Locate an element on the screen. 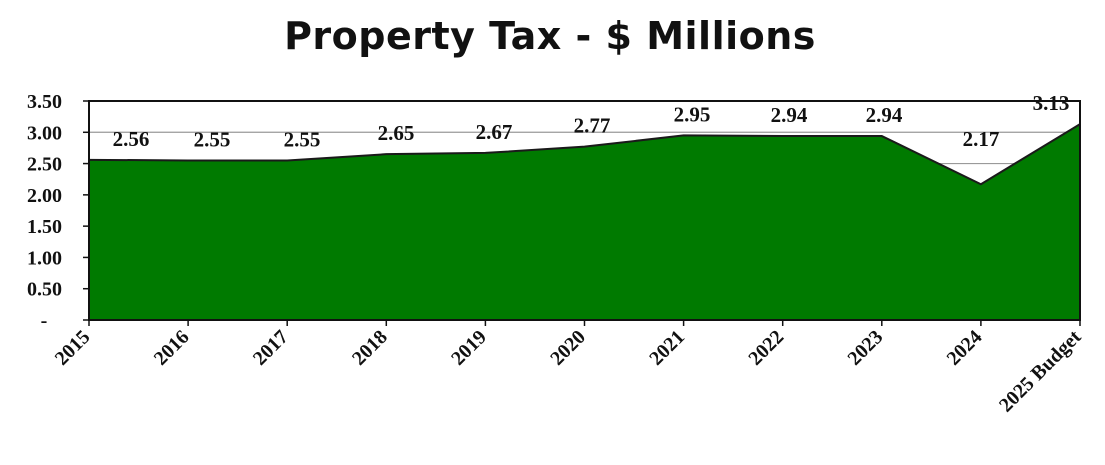 This screenshot has height=465, width=1105. x-tick-label: 2017 is located at coordinates (271, 348).